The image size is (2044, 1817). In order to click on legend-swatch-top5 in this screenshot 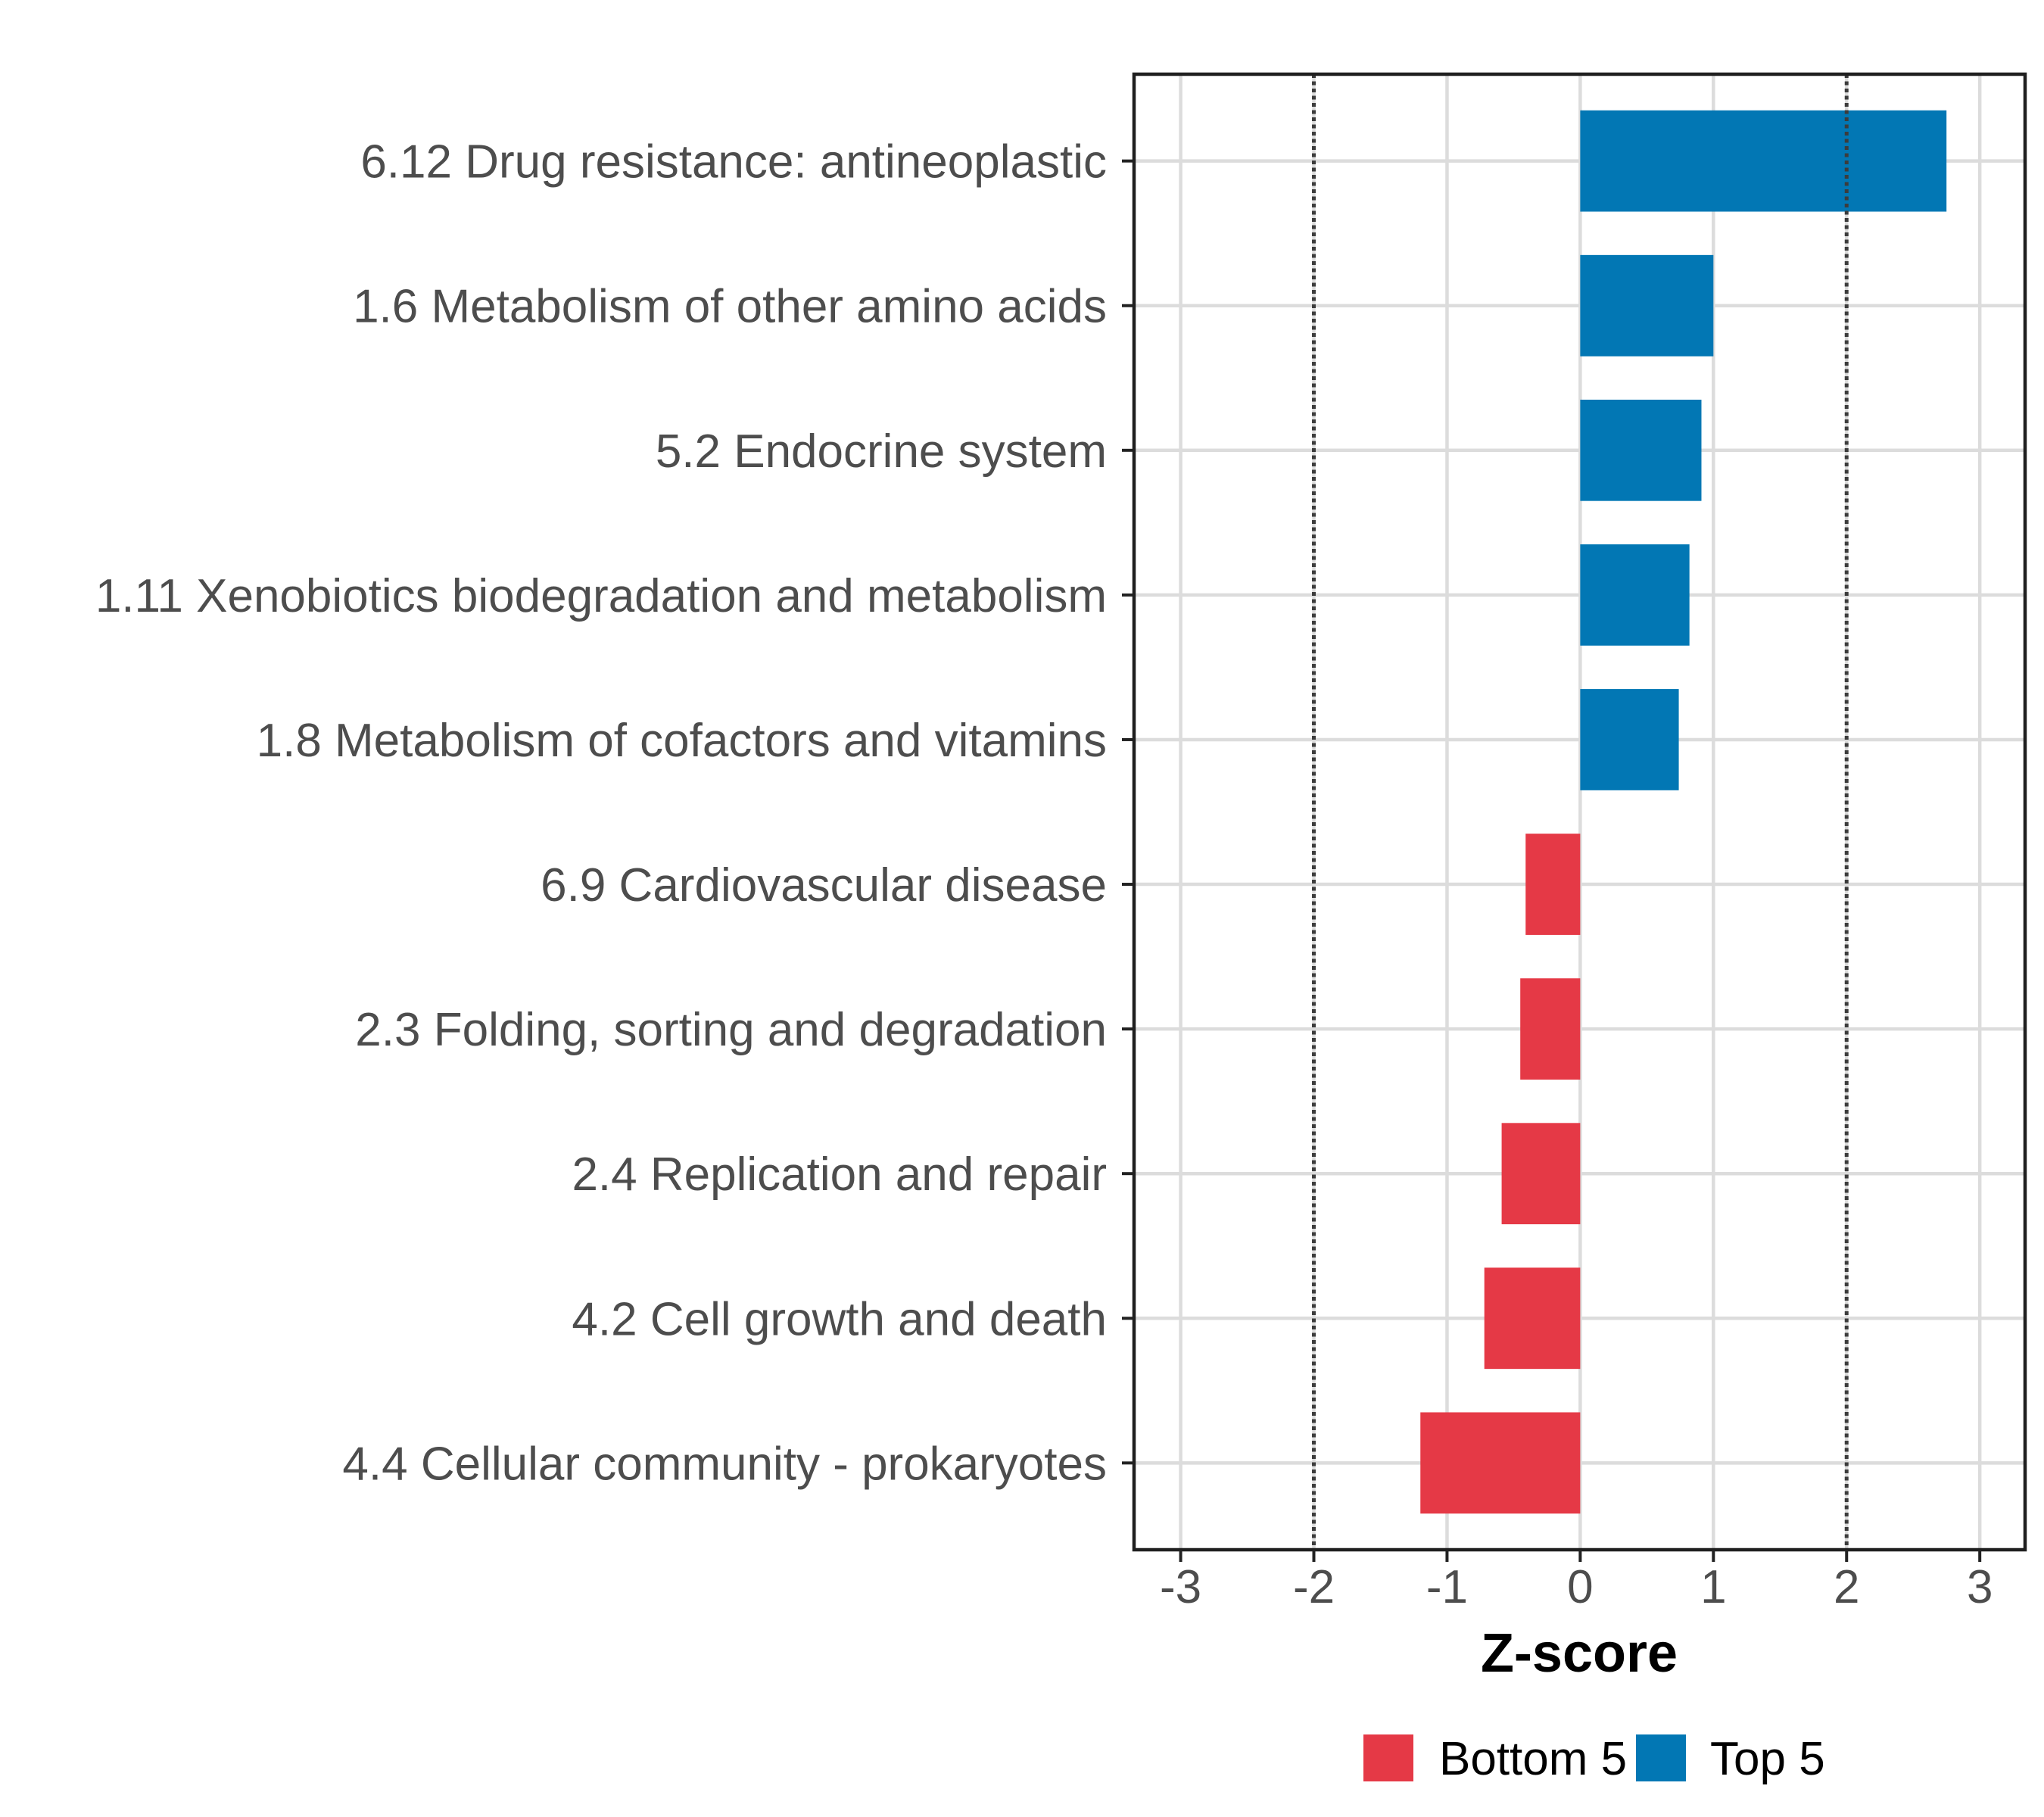, I will do `click(1661, 1757)`.